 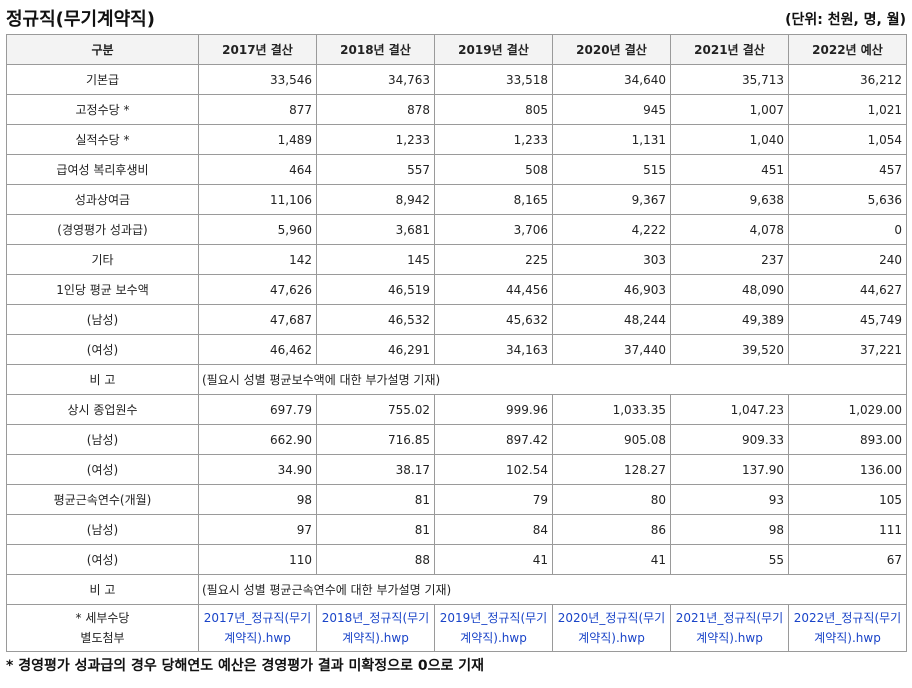 What do you see at coordinates (456, 349) in the screenshot?
I see `table-row: (여성) 46,462 46,291 34,163 37,440 39,520 37,221` at bounding box center [456, 349].